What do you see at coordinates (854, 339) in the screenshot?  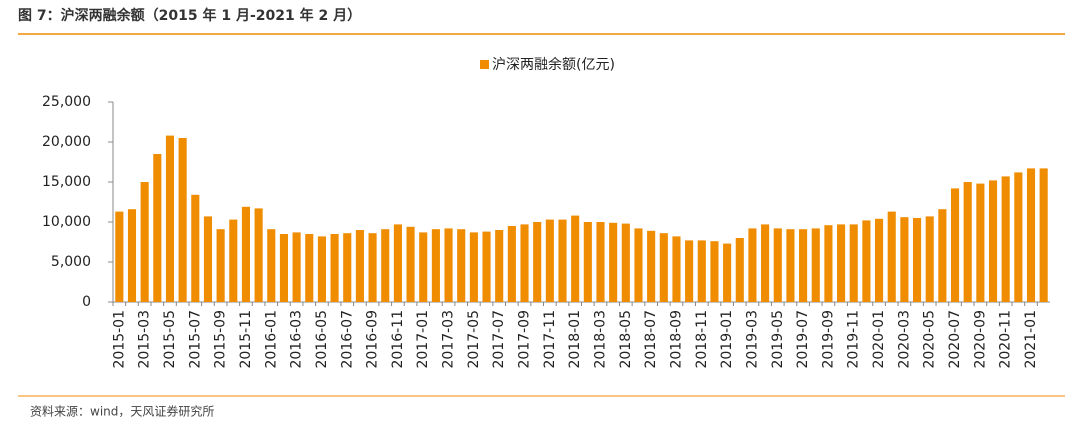 I see `x-tick-label: 2019-11` at bounding box center [854, 339].